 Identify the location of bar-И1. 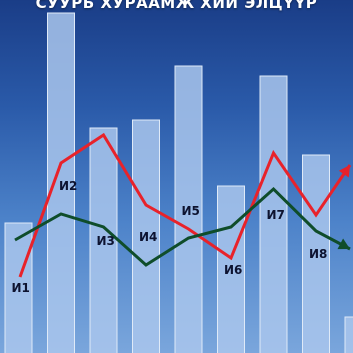
(18, 287).